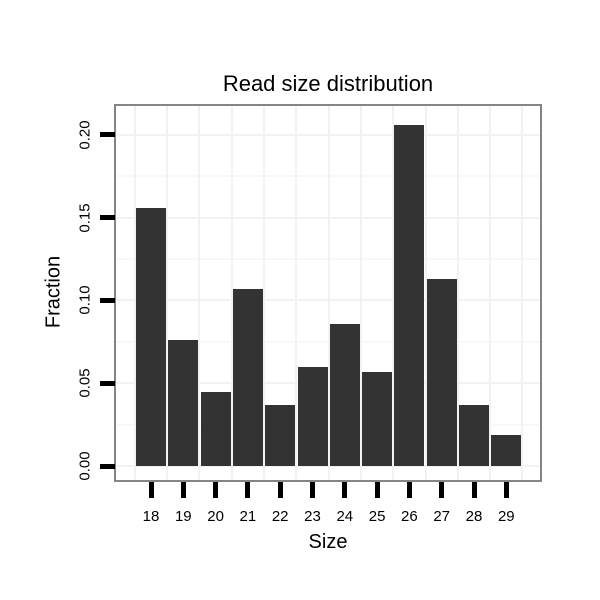 The image size is (600, 600). I want to click on y-axis-title: Fraction, so click(53, 292).